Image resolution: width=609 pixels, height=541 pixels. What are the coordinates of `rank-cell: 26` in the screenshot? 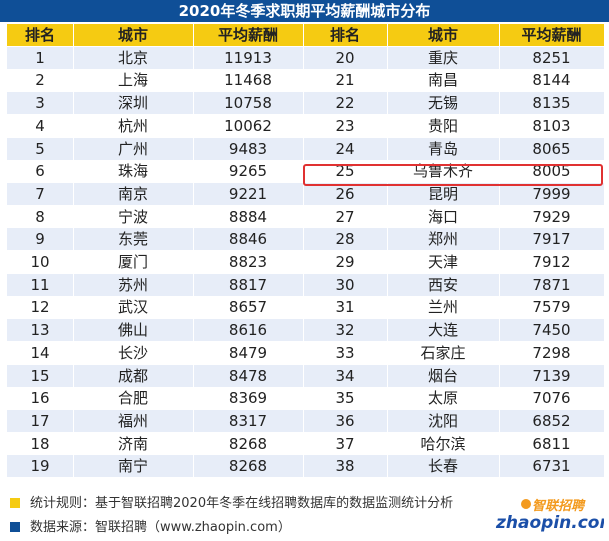 It's located at (345, 193).